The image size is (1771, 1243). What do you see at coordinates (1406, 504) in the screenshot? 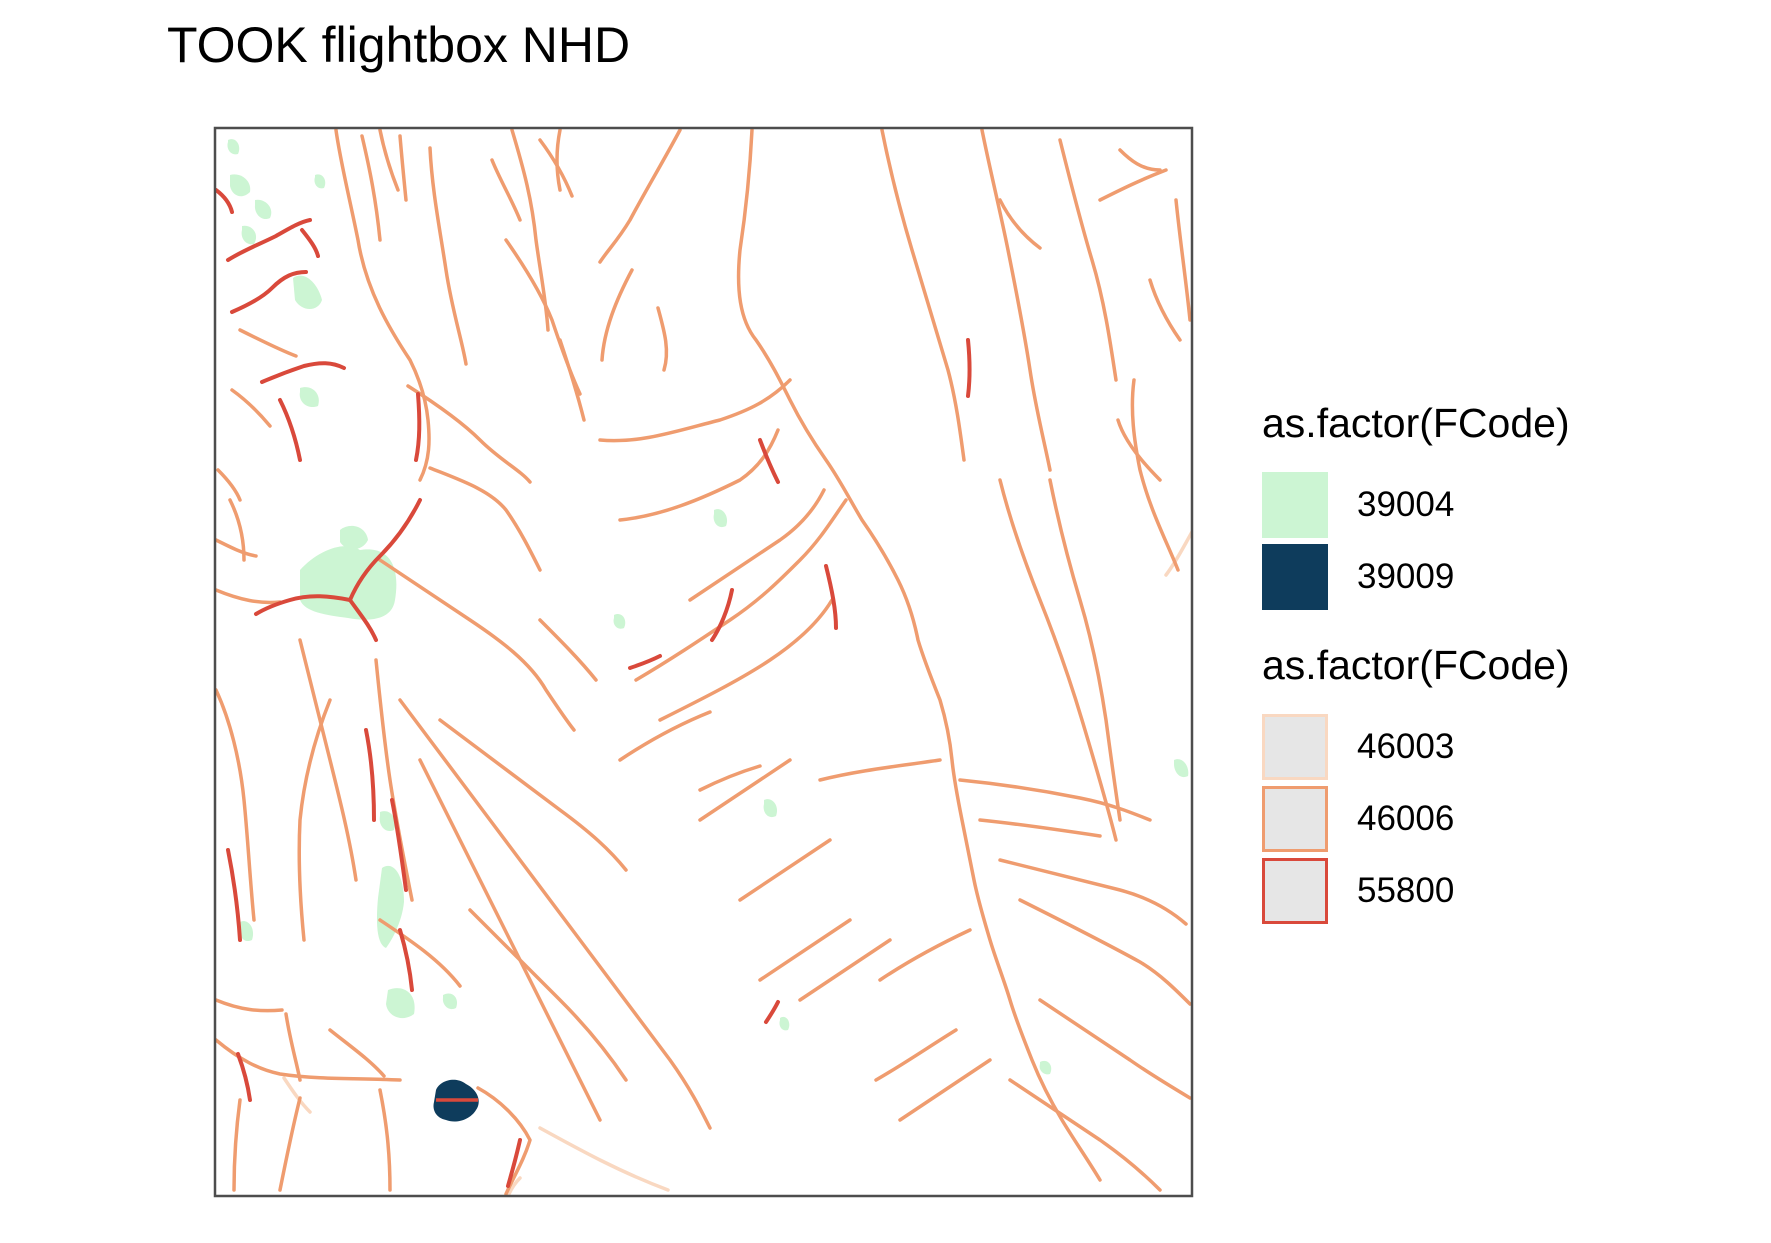
I see `legend-label-39004: 39004` at bounding box center [1406, 504].